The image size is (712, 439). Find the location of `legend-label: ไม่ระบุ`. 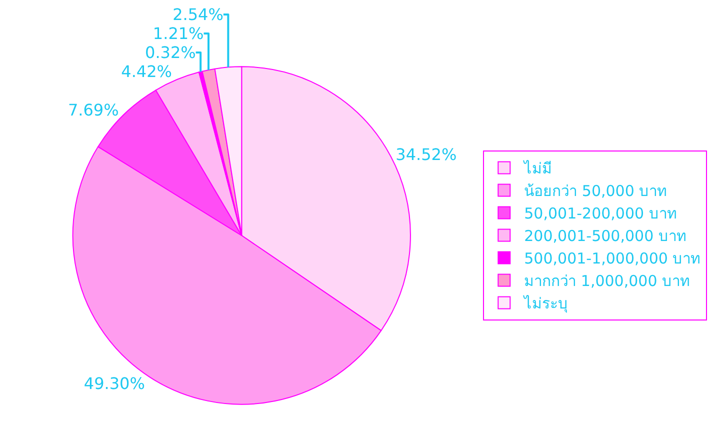

legend-label: ไม่ระบุ is located at coordinates (545, 304).